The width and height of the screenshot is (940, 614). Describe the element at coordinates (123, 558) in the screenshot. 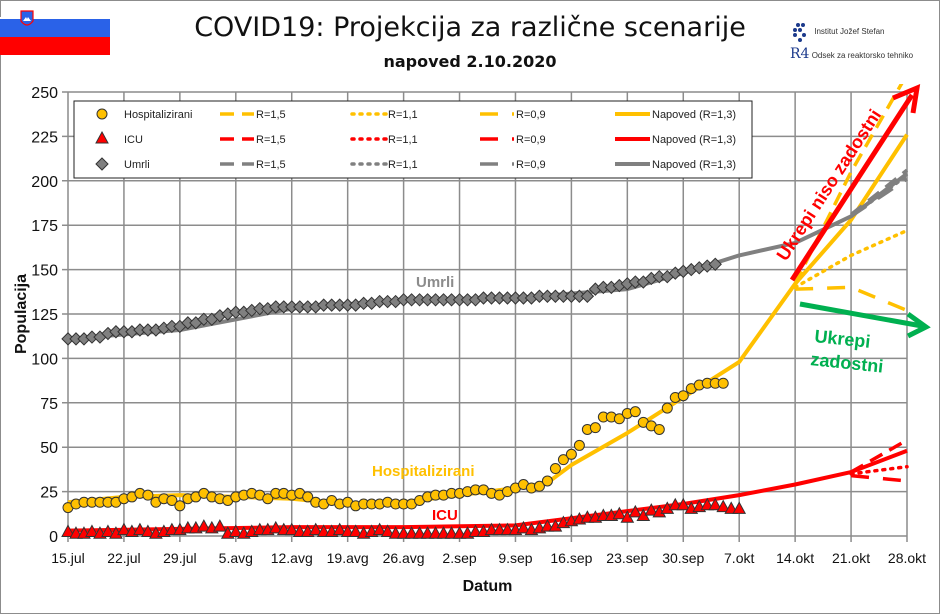

I see `x-tick-label: 22.jul` at that location.